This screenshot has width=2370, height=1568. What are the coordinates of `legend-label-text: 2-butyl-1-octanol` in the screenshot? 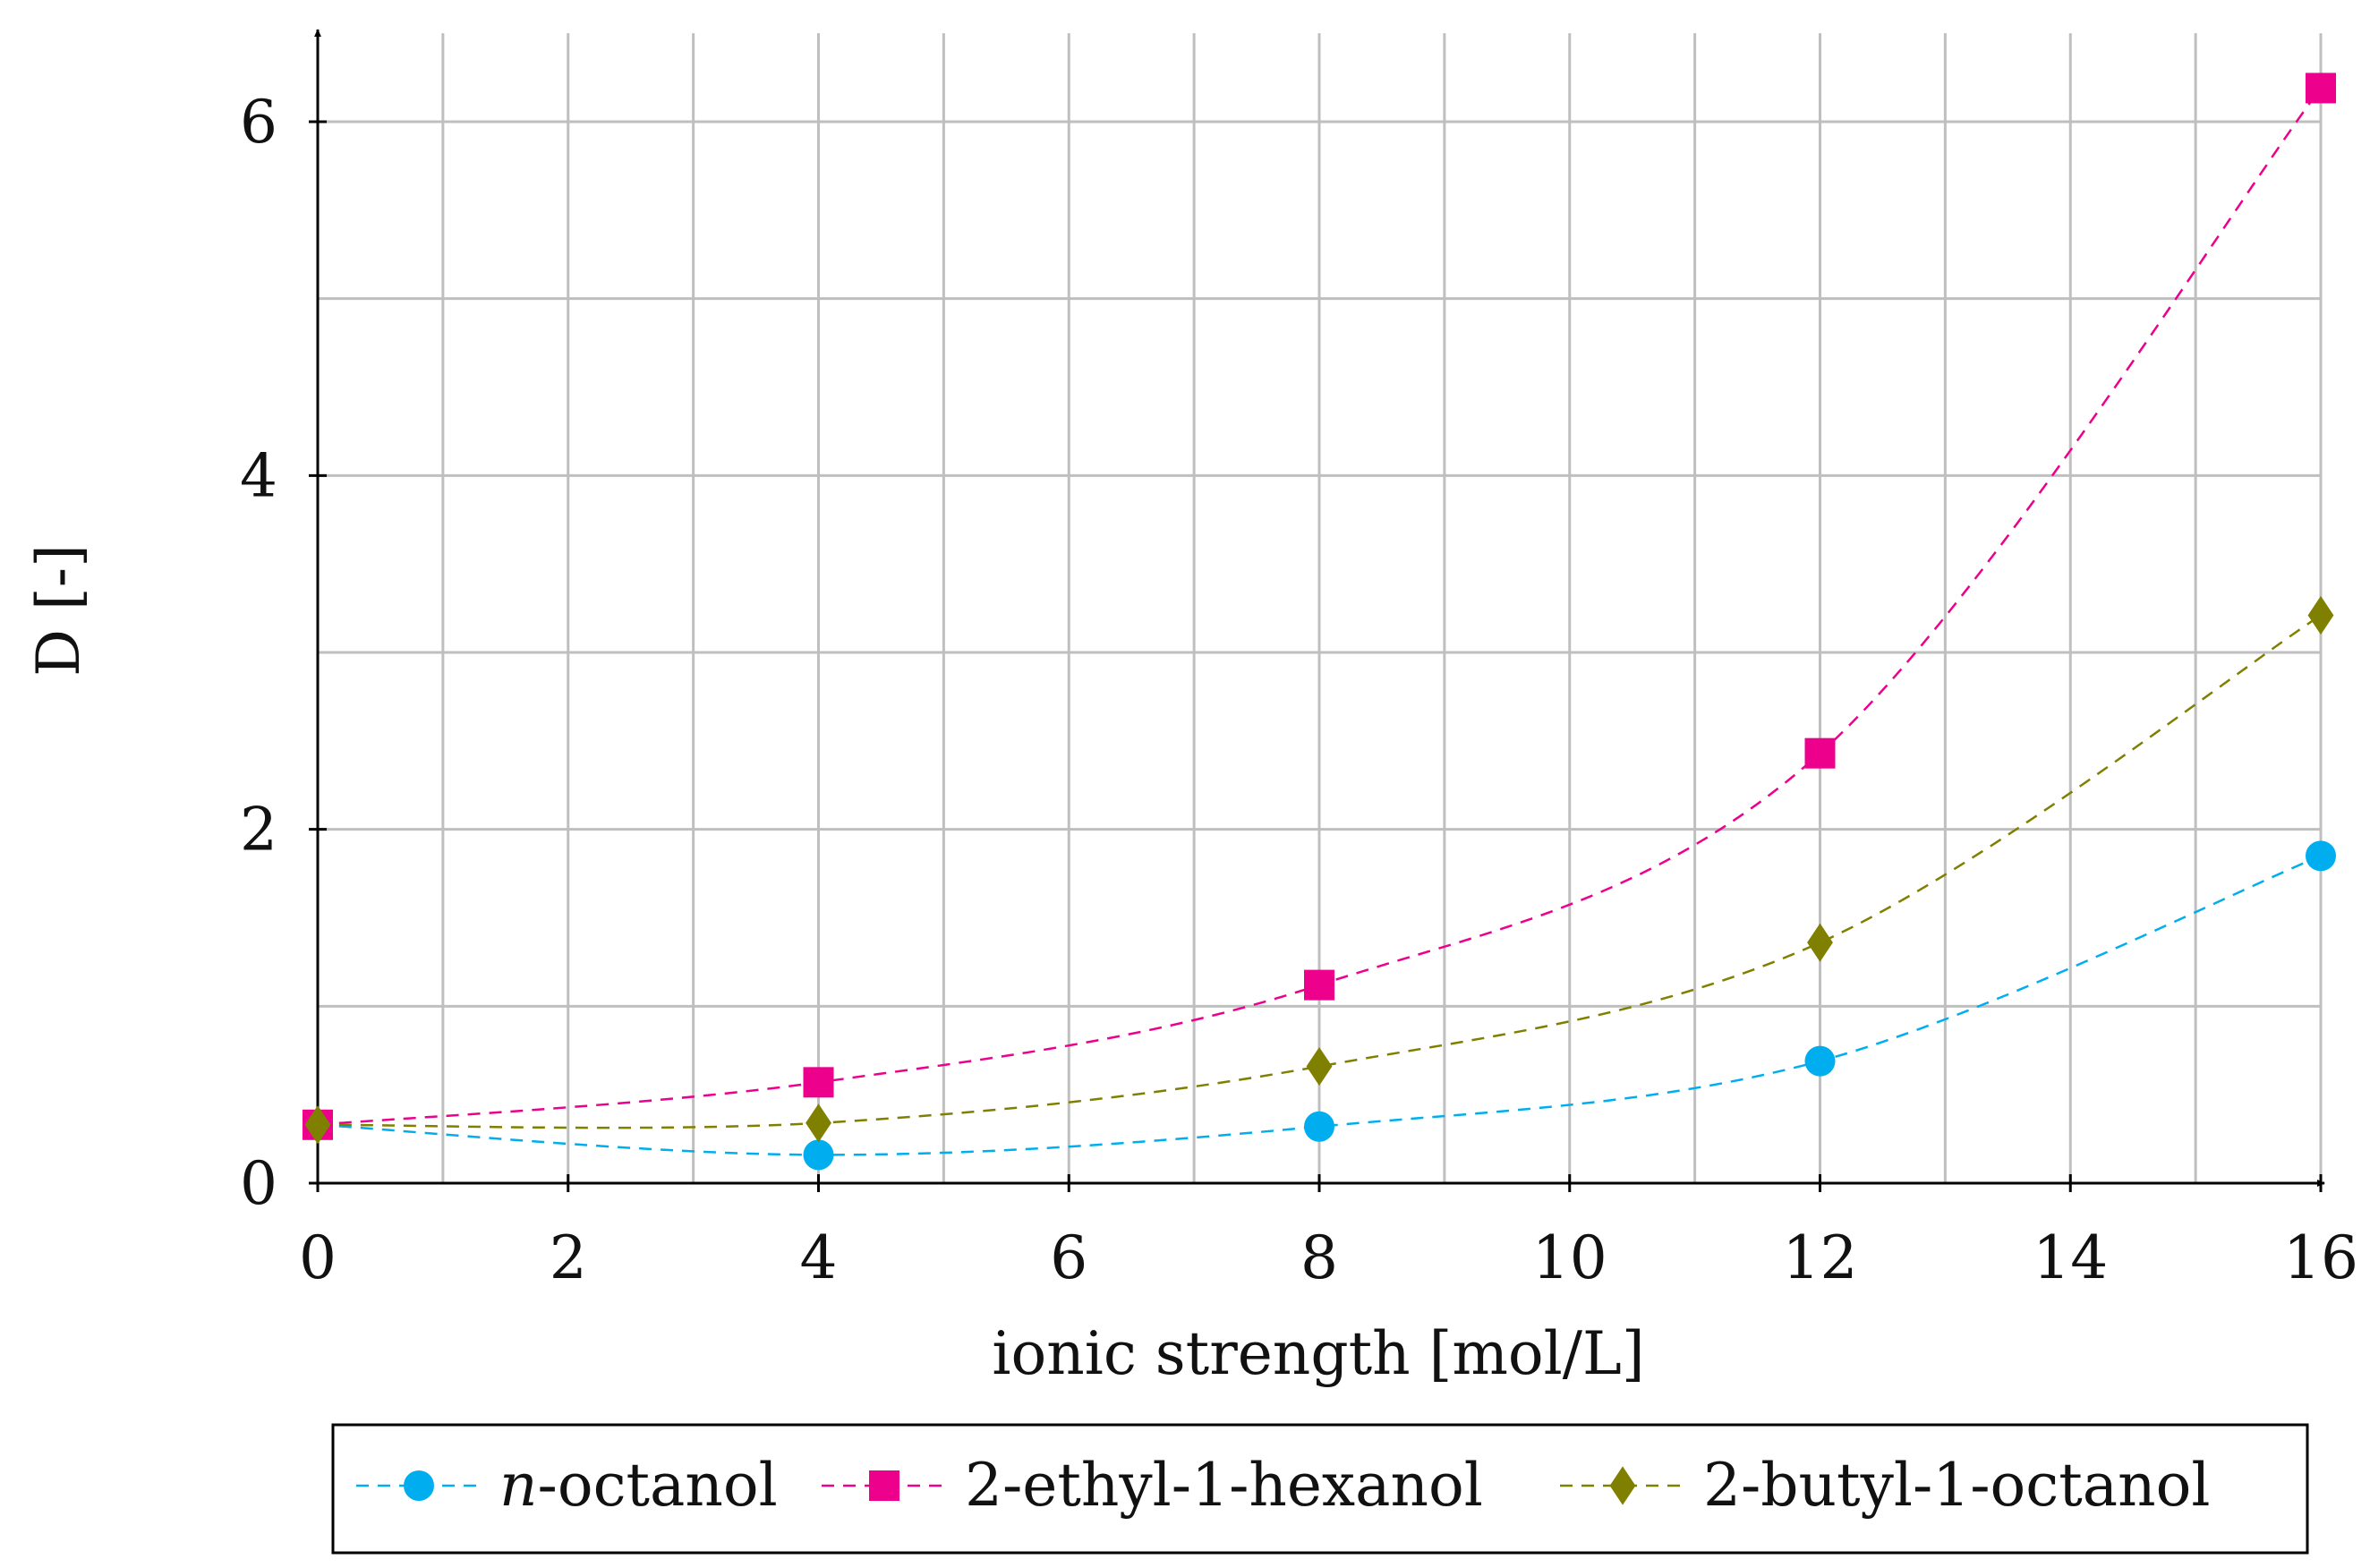 It's located at (1956, 1485).